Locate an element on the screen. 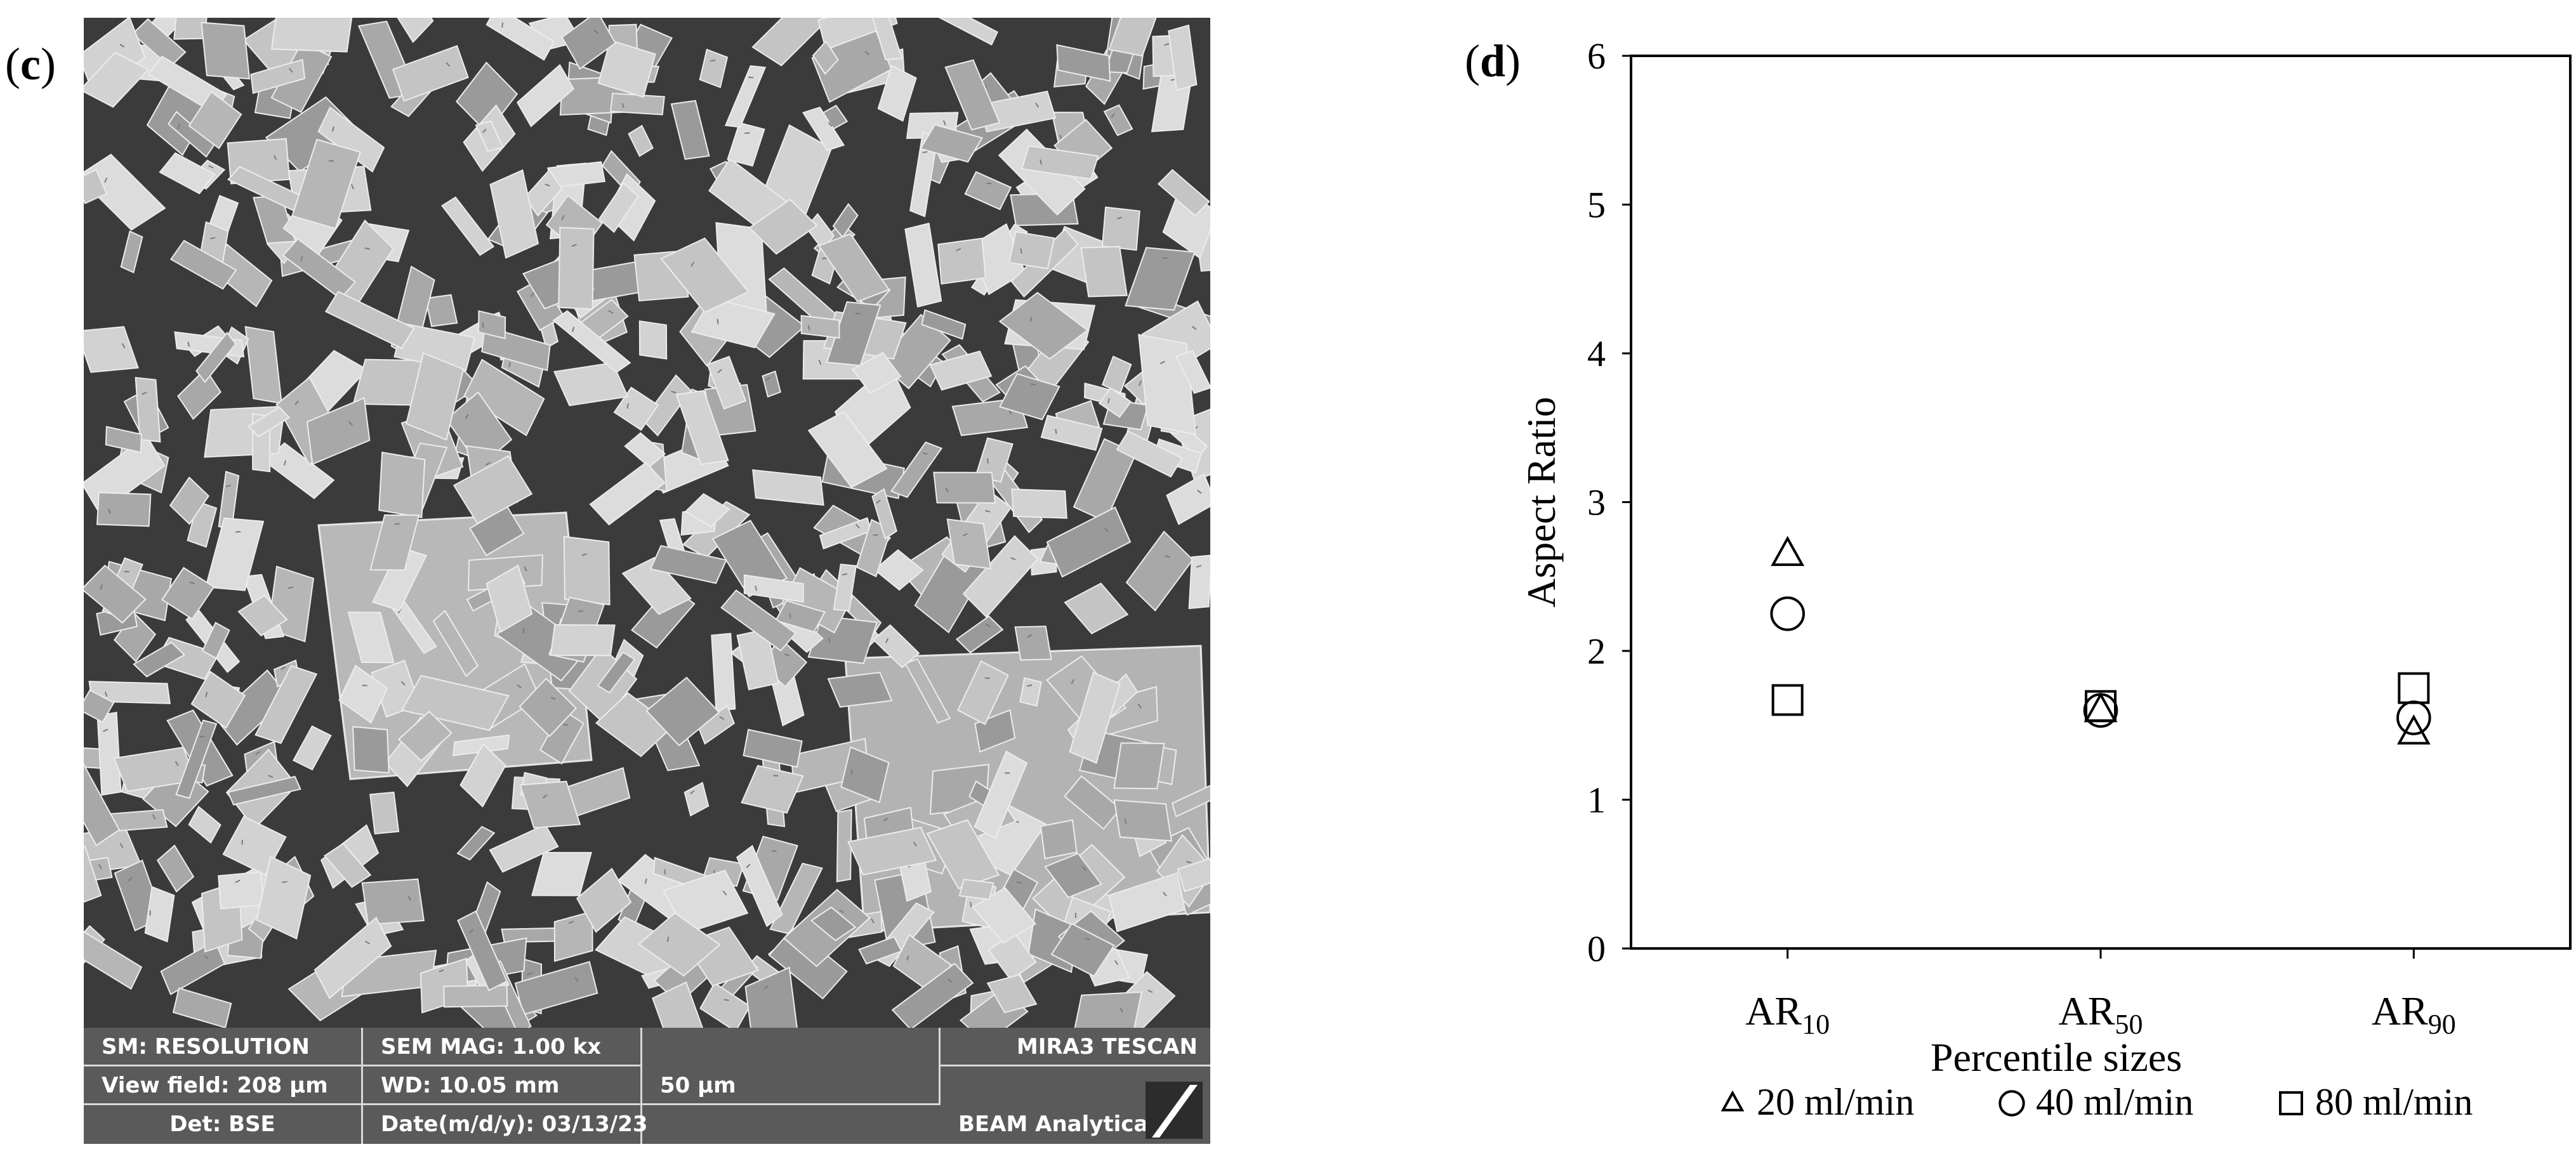  databar-wd: WD: 10.05 mm is located at coordinates (461, 1085).